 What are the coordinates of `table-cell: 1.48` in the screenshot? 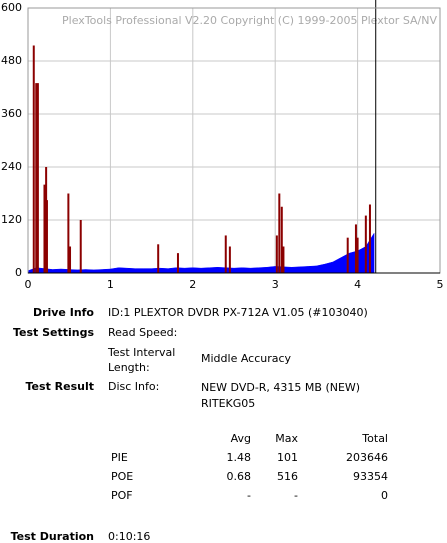 It's located at (239, 457).